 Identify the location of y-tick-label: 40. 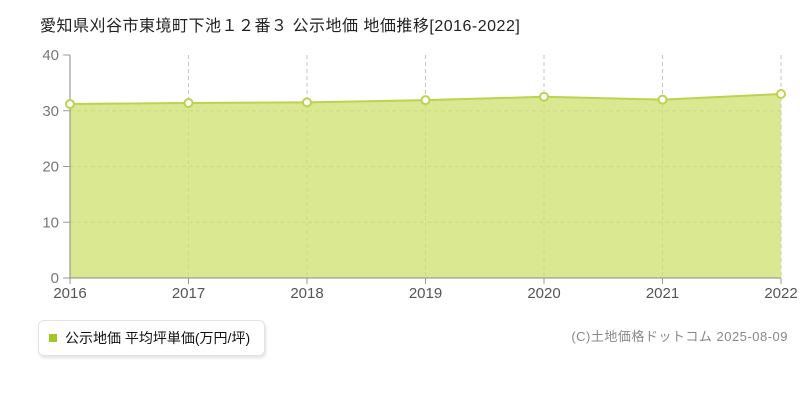
(50, 55).